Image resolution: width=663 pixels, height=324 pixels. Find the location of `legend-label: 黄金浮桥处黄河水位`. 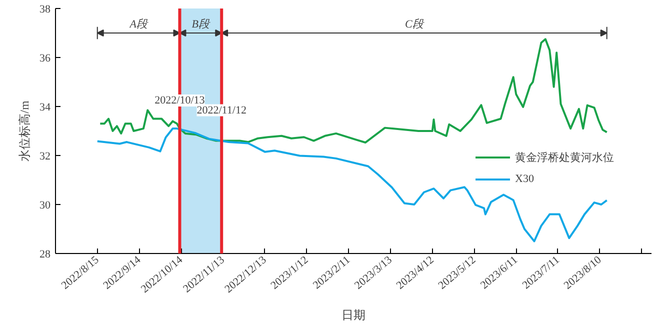

legend-label: 黄金浮桥处黄河水位 is located at coordinates (564, 157).